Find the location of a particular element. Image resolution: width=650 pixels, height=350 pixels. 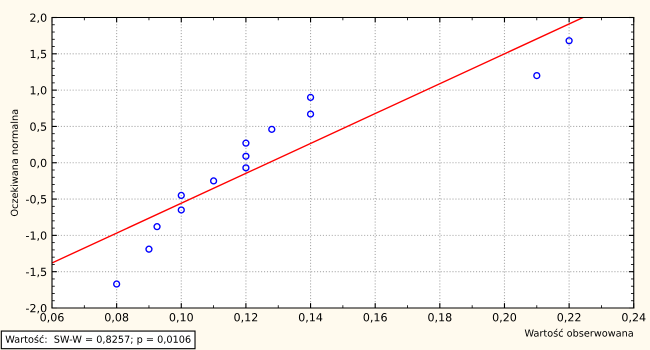

x-tick-label: 0,10 is located at coordinates (181, 318).